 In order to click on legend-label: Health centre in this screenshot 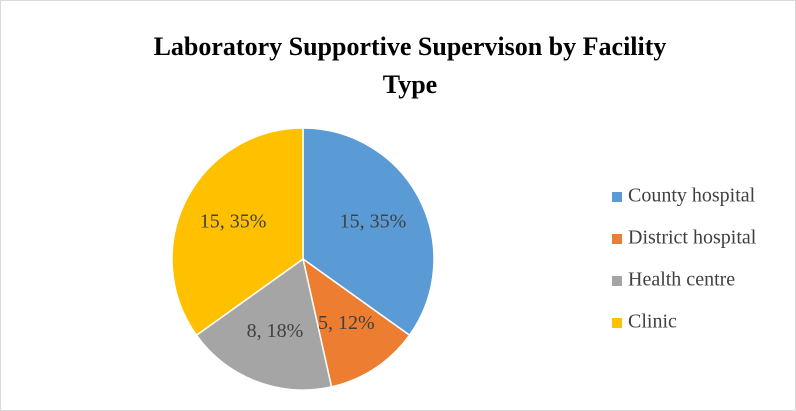, I will do `click(681, 280)`.